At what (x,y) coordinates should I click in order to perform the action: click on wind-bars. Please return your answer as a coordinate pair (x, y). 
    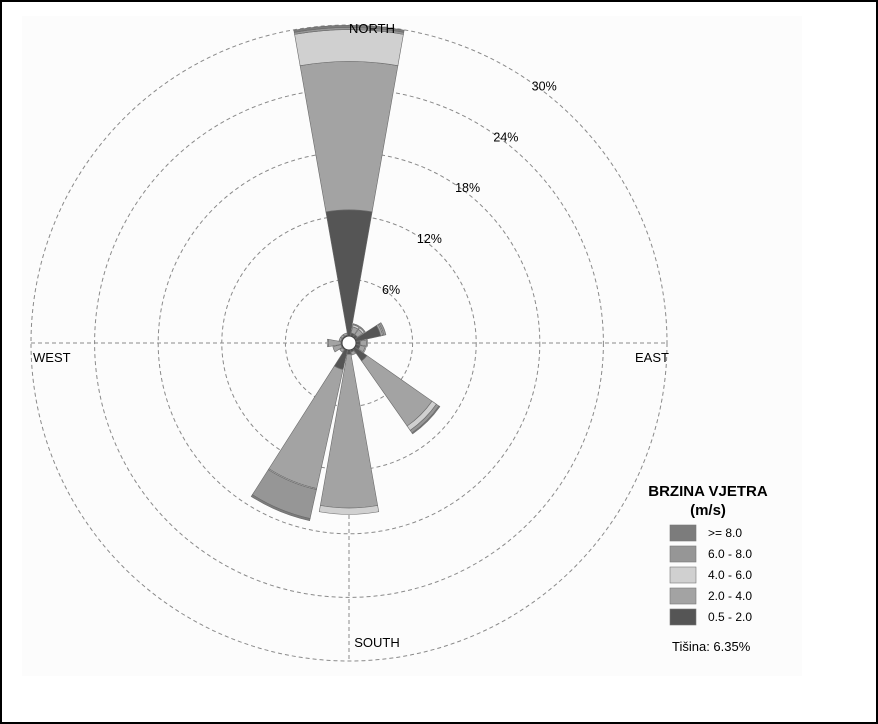
    Looking at the image, I should click on (345, 273).